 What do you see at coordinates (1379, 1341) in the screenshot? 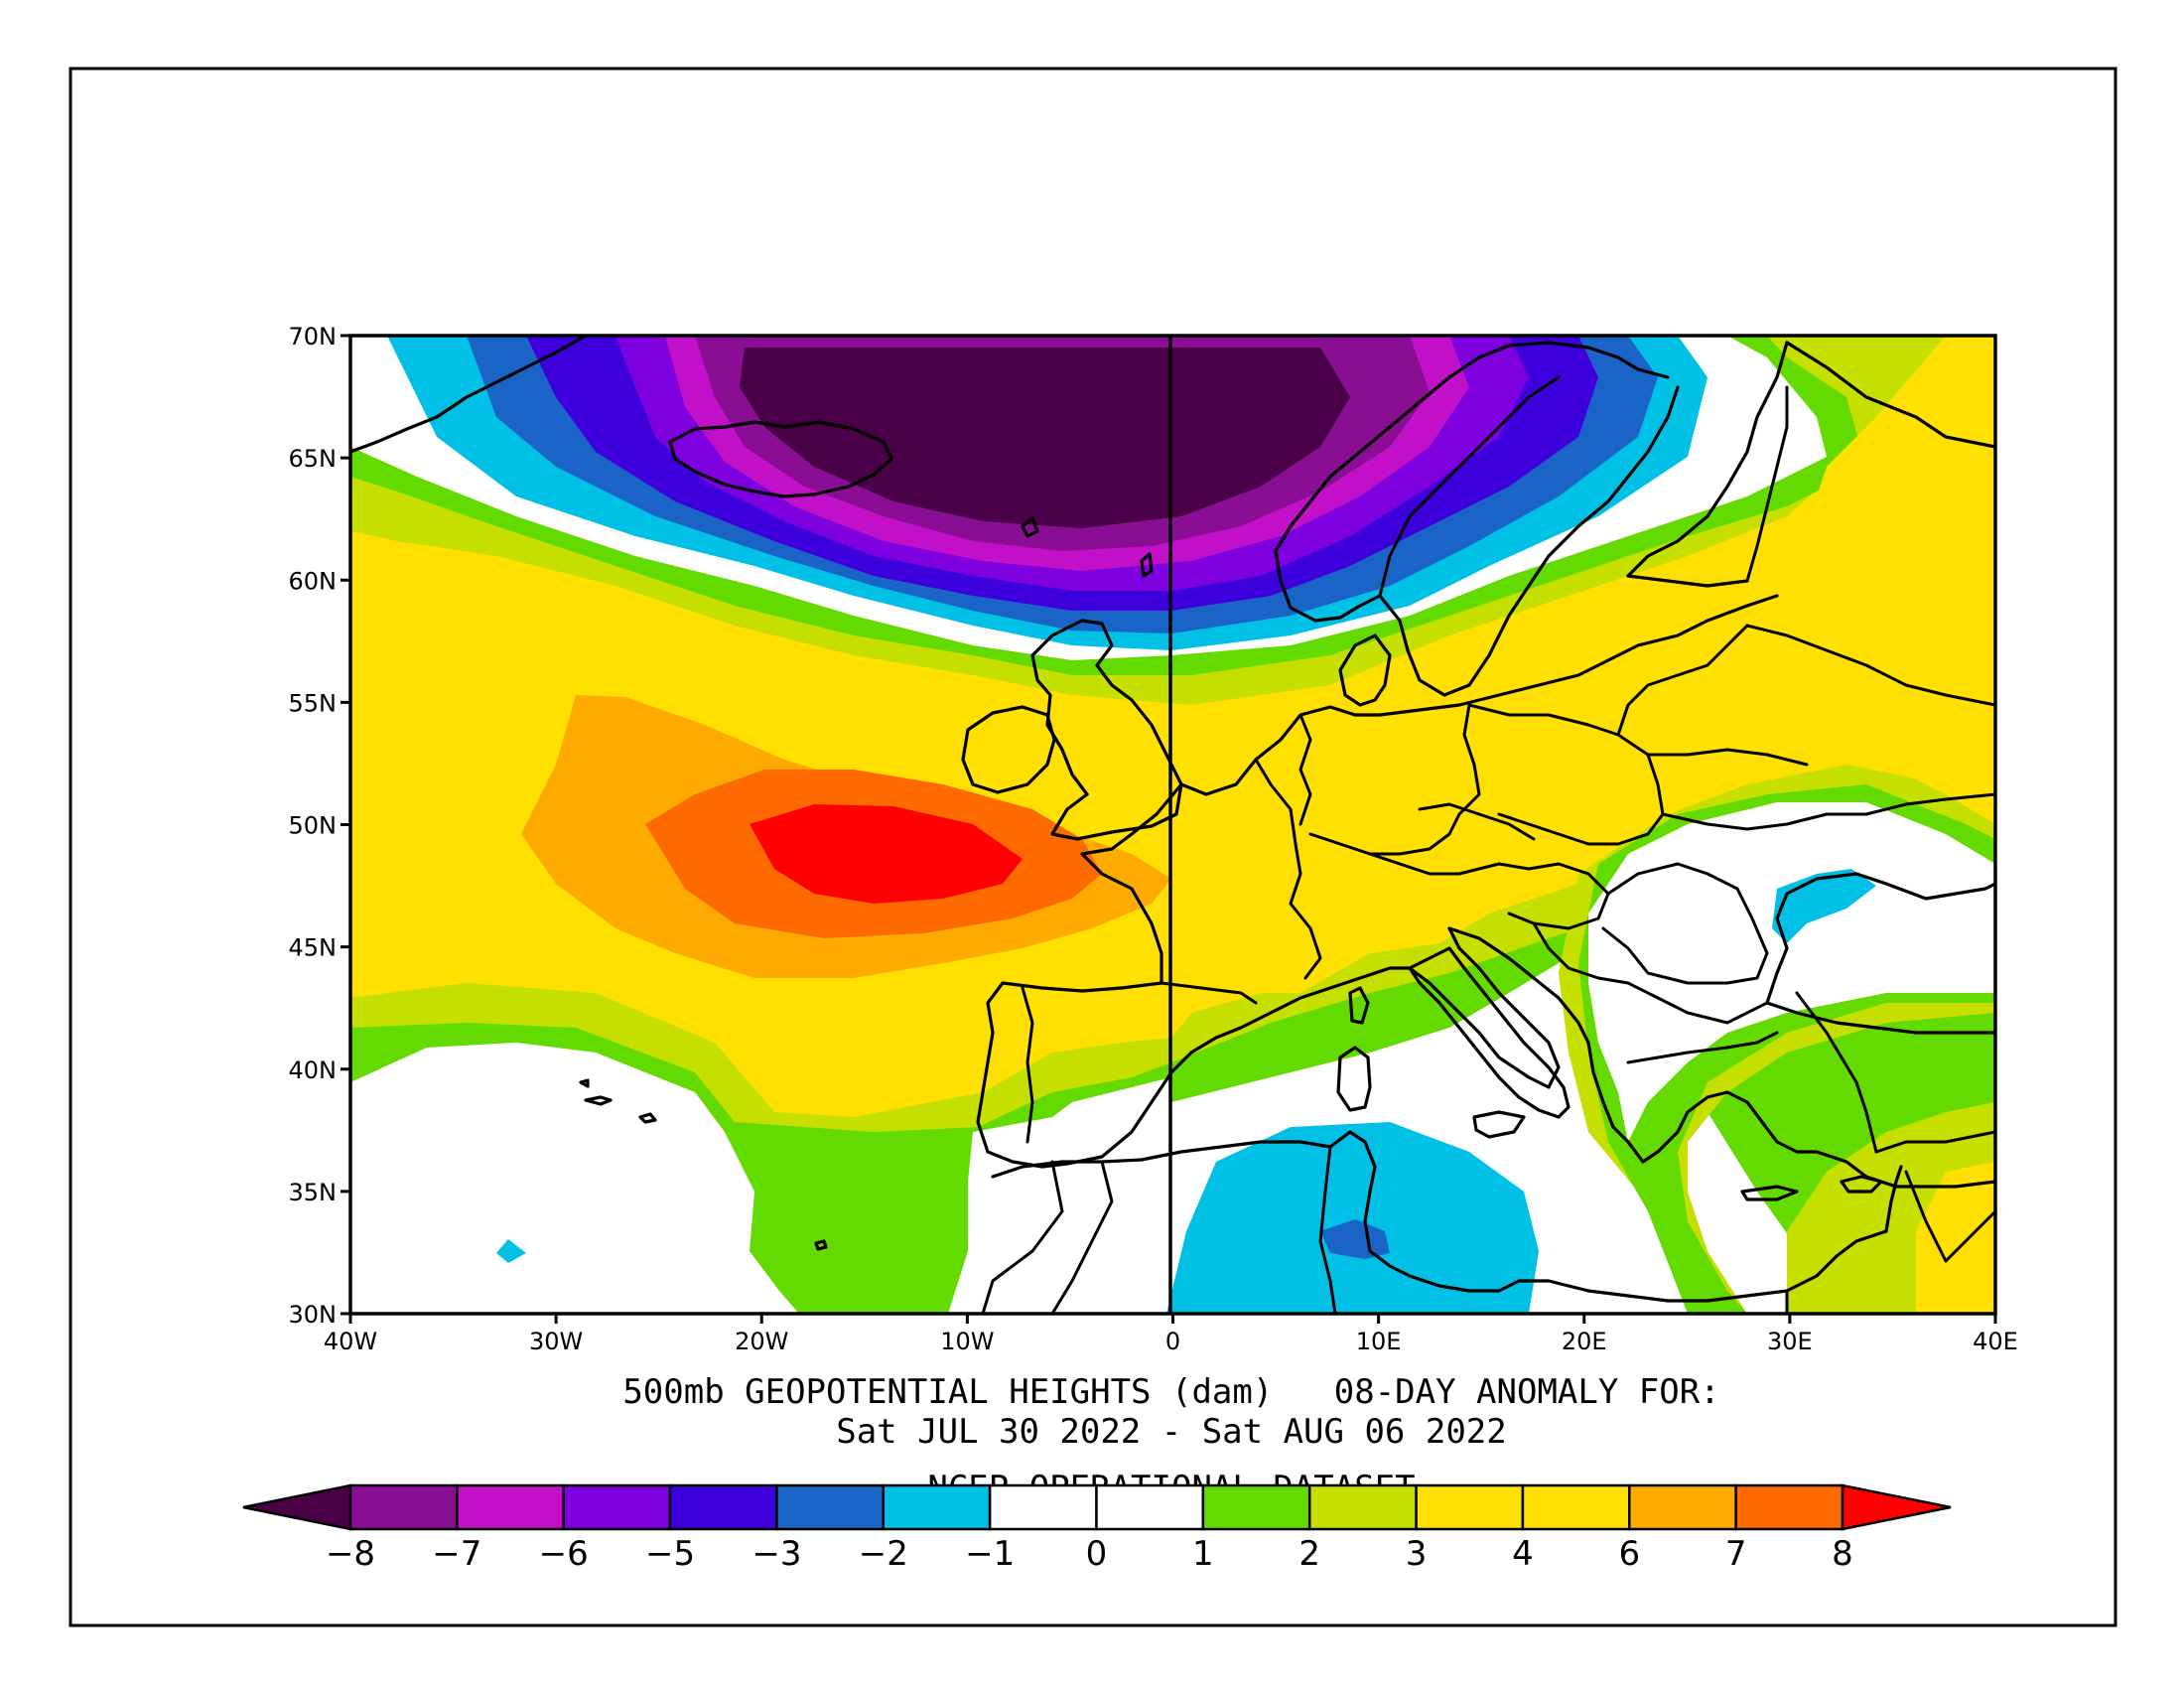
I see `x-tick-label: 10E` at bounding box center [1379, 1341].